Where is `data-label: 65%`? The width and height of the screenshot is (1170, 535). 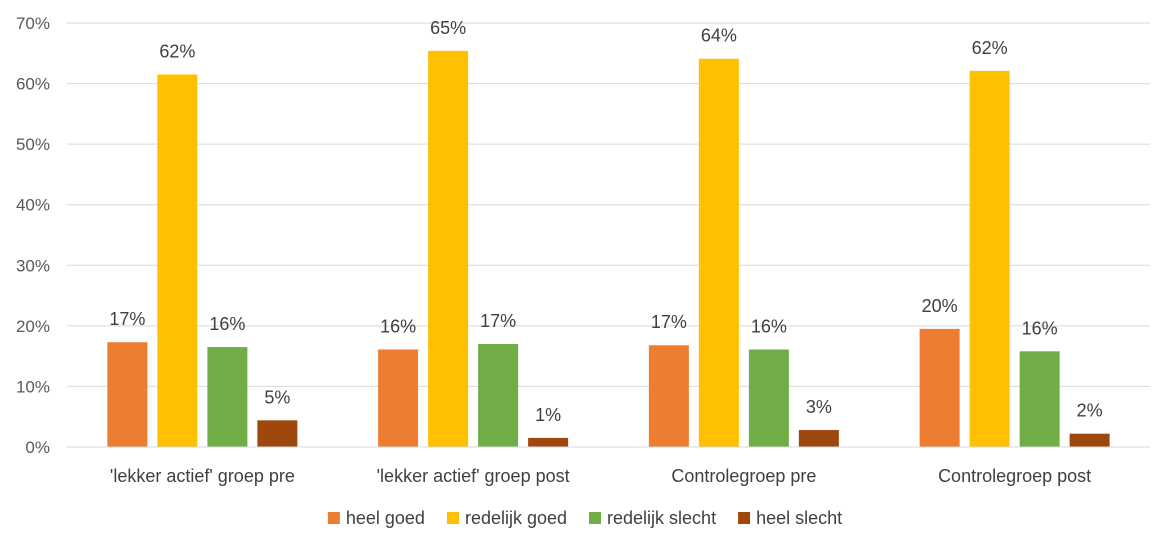
data-label: 65% is located at coordinates (448, 28).